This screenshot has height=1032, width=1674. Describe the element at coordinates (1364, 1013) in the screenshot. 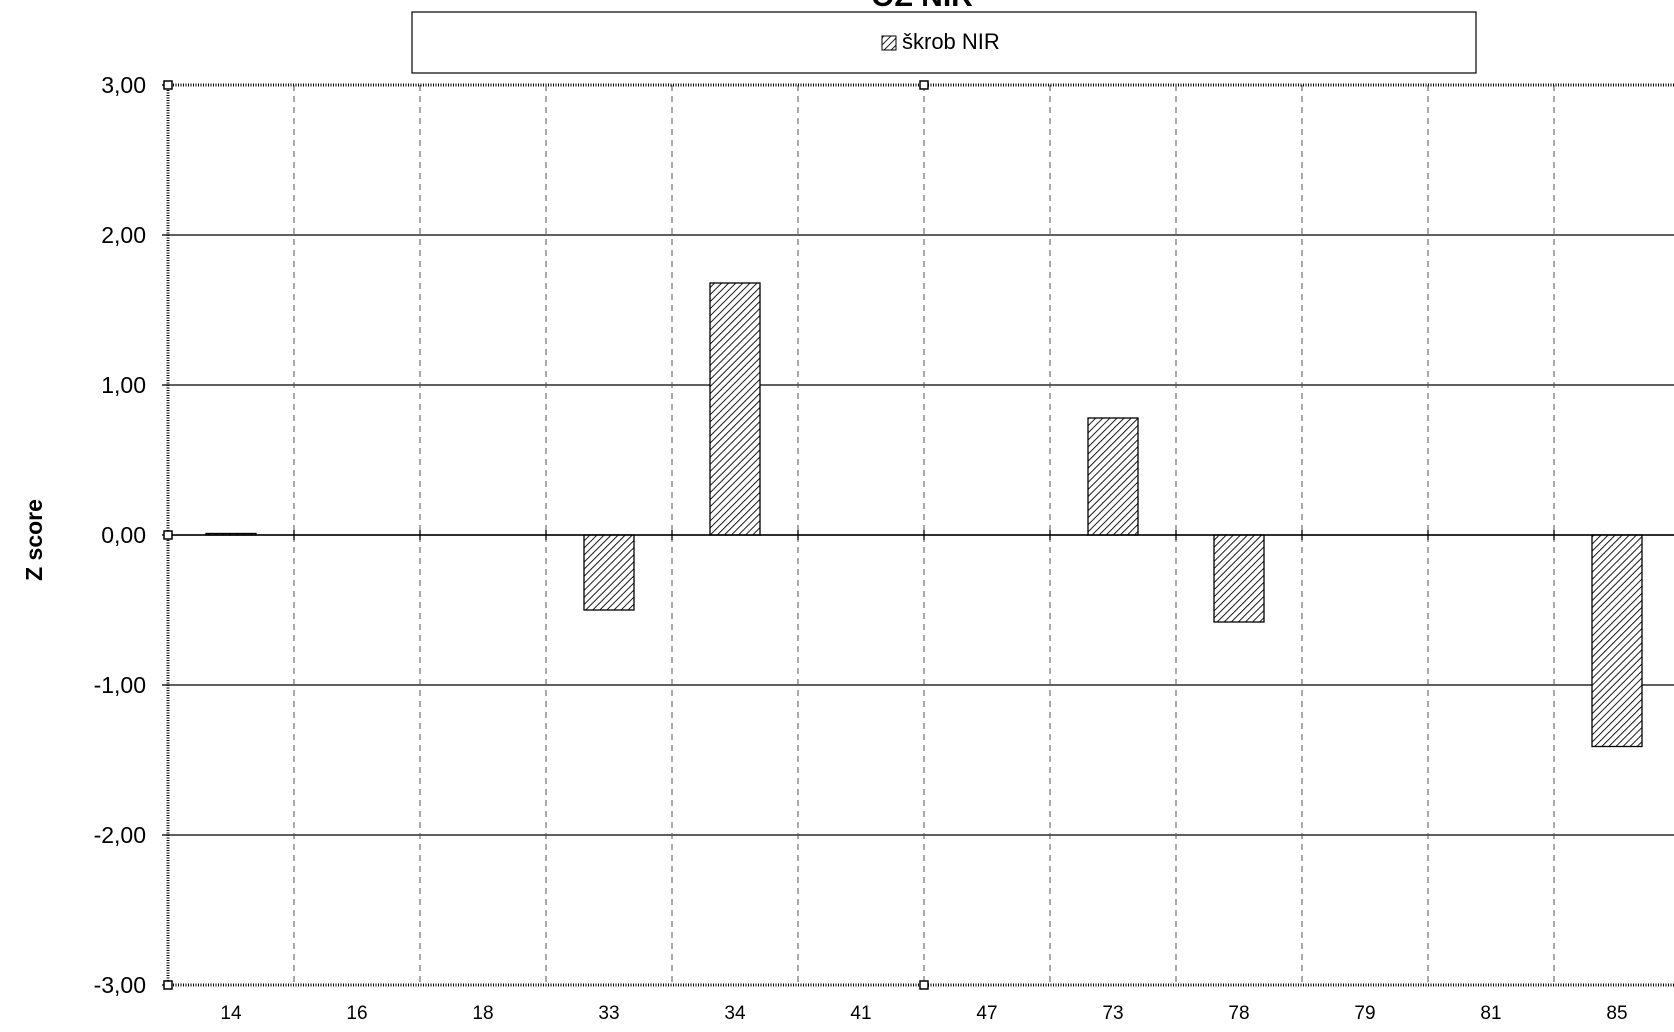

I see `x-tick-label: 79` at that location.